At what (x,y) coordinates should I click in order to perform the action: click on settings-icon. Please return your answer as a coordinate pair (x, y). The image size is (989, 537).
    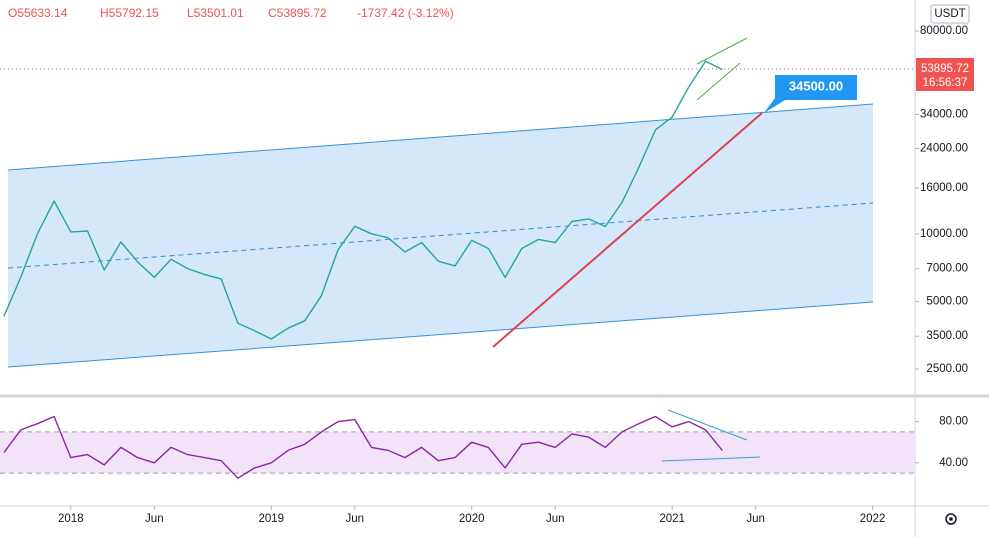
    Looking at the image, I should click on (951, 519).